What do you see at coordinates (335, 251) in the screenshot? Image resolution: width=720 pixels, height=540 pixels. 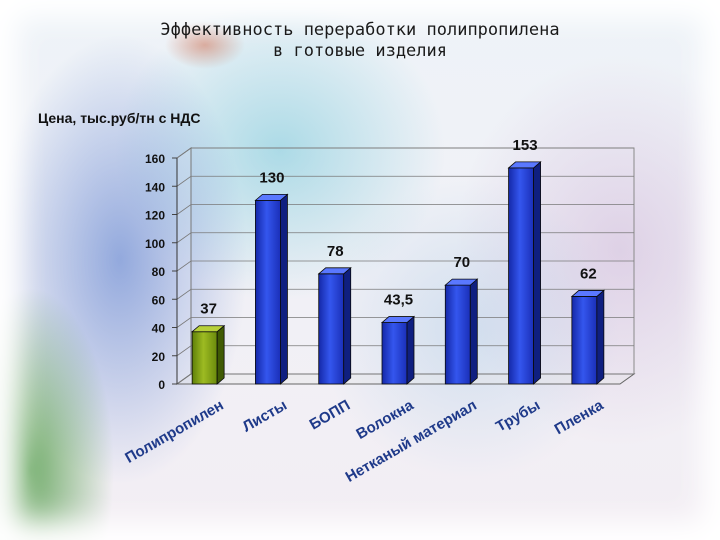 I see `bar-value-label: 78` at bounding box center [335, 251].